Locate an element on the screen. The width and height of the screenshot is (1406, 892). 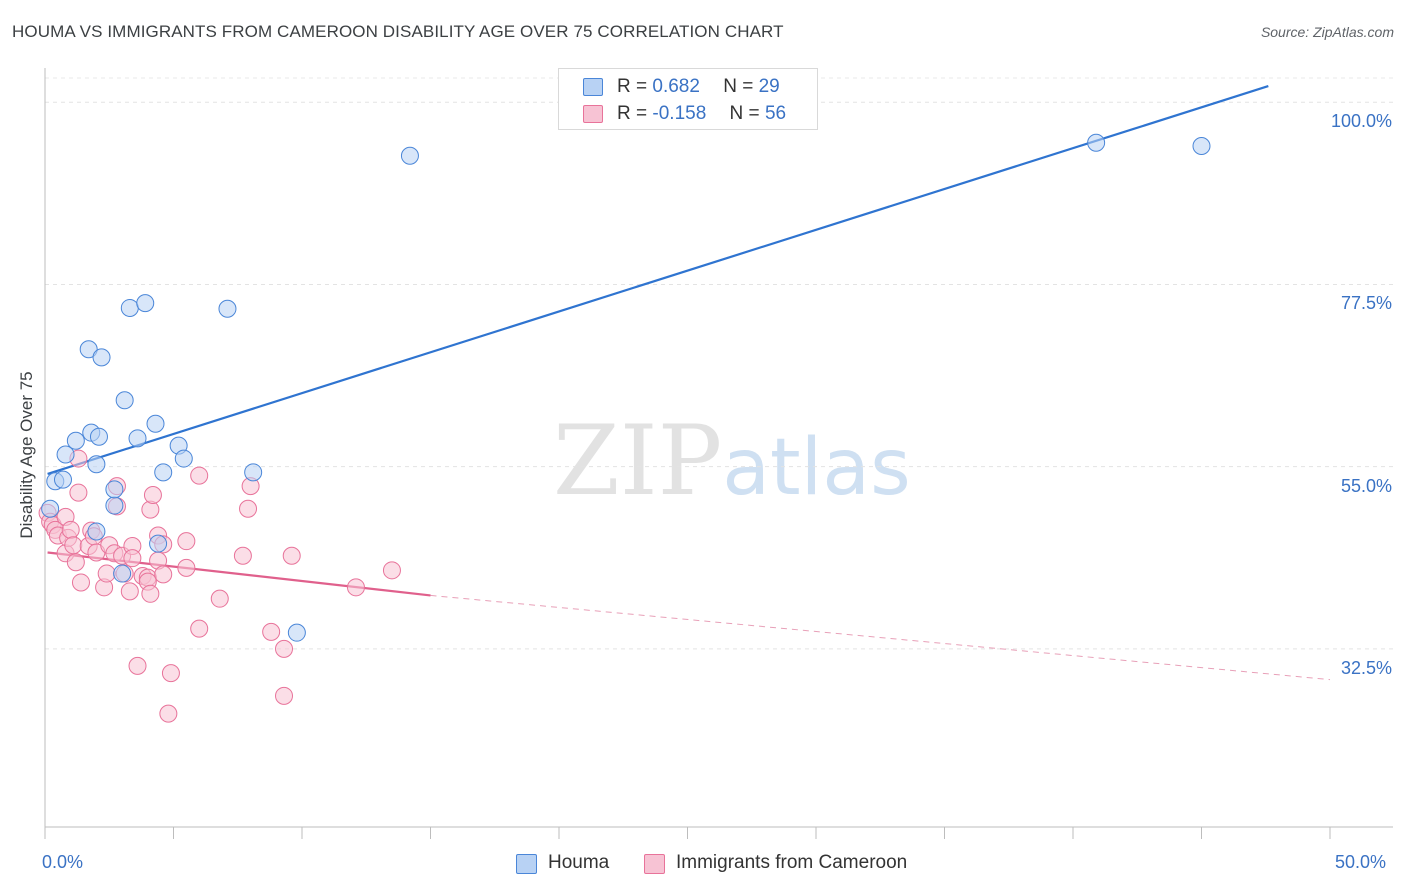
legend-houma-n-value: 29 is located at coordinates (769, 86).